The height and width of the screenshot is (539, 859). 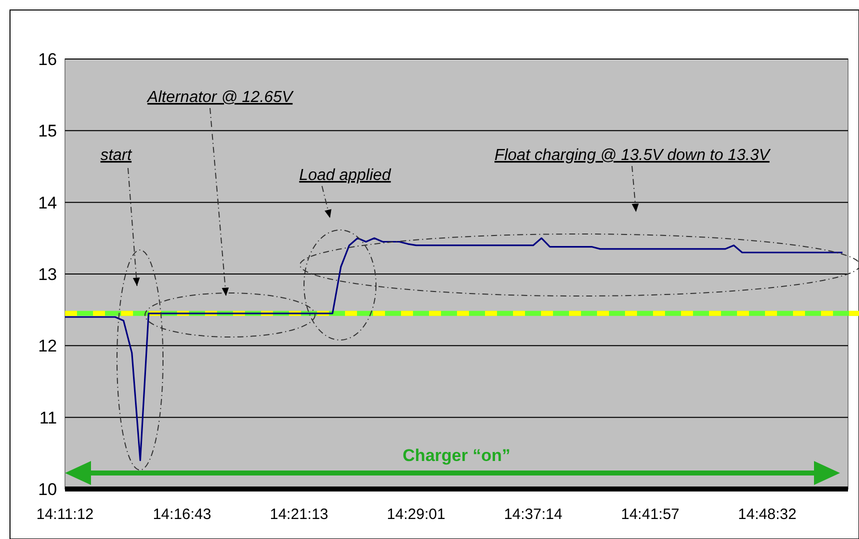 I want to click on y-tick-label: 10, so click(x=47, y=489).